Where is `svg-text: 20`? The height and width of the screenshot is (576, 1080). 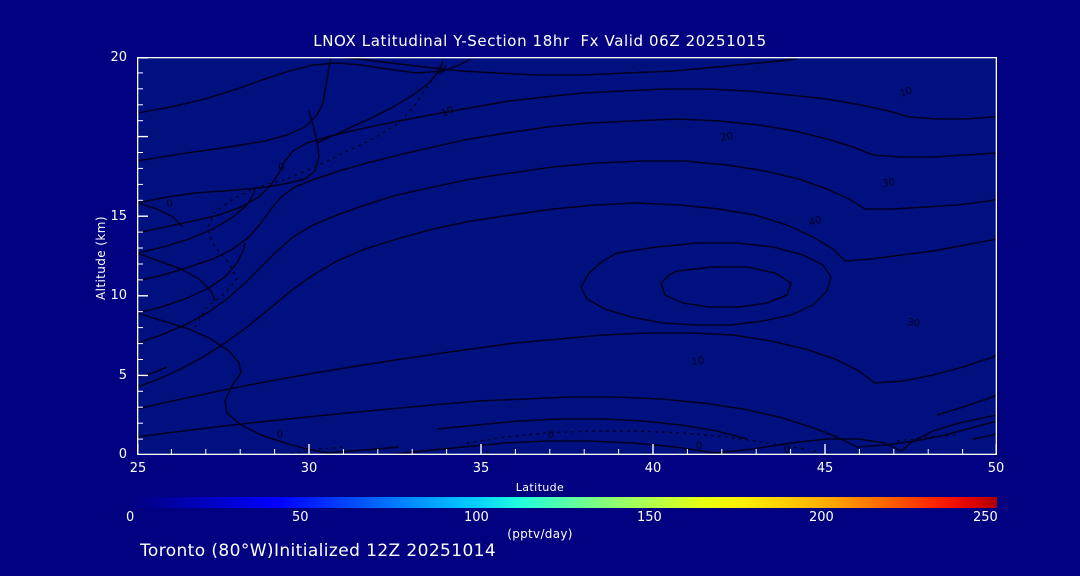 svg-text: 20 is located at coordinates (727, 137).